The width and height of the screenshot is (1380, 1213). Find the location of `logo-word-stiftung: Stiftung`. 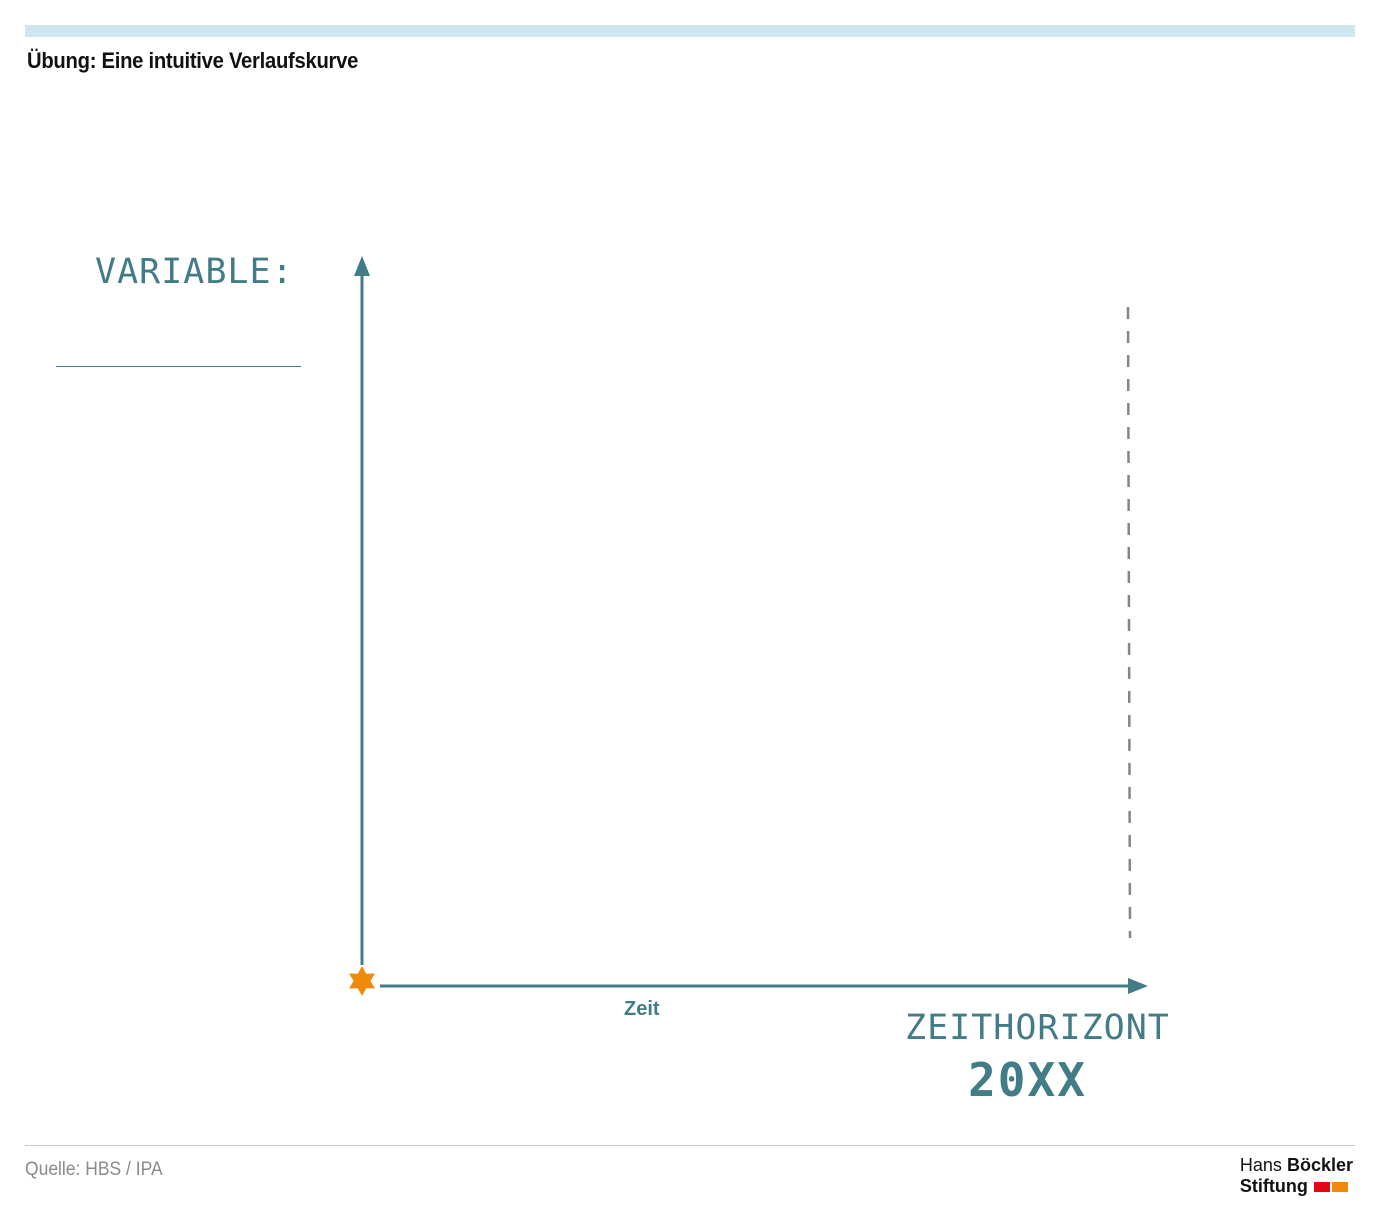

logo-word-stiftung: Stiftung is located at coordinates (1273, 1186).